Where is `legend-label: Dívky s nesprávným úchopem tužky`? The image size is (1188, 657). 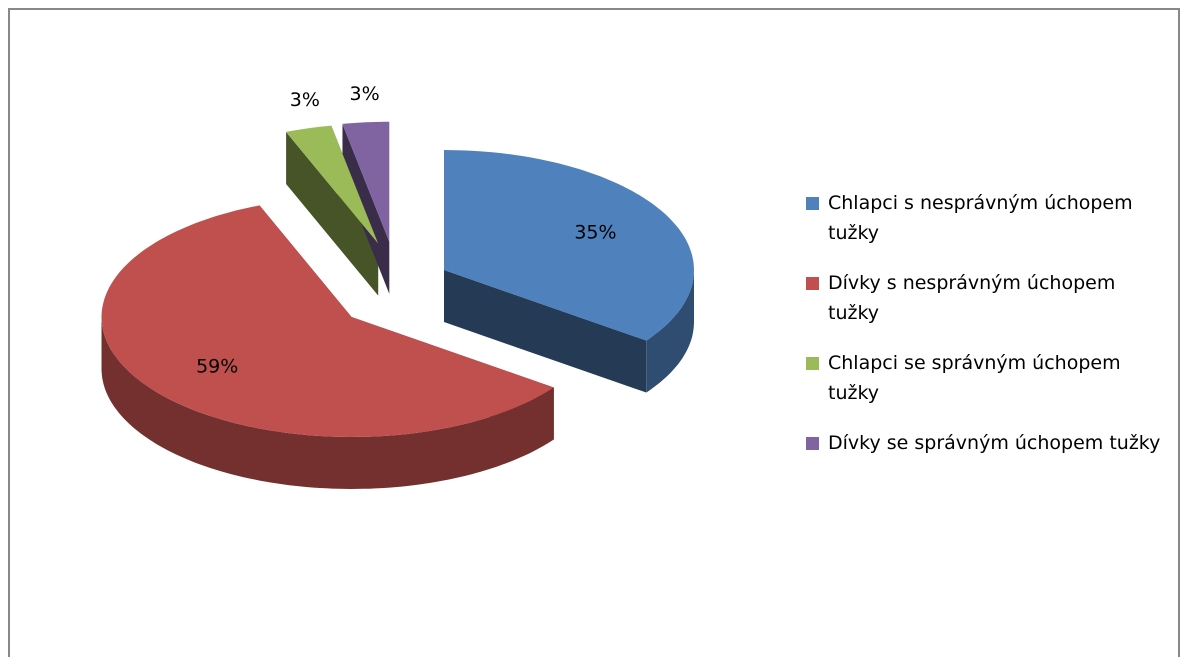
legend-label: Dívky s nesprávným úchopem tužky is located at coordinates (972, 298).